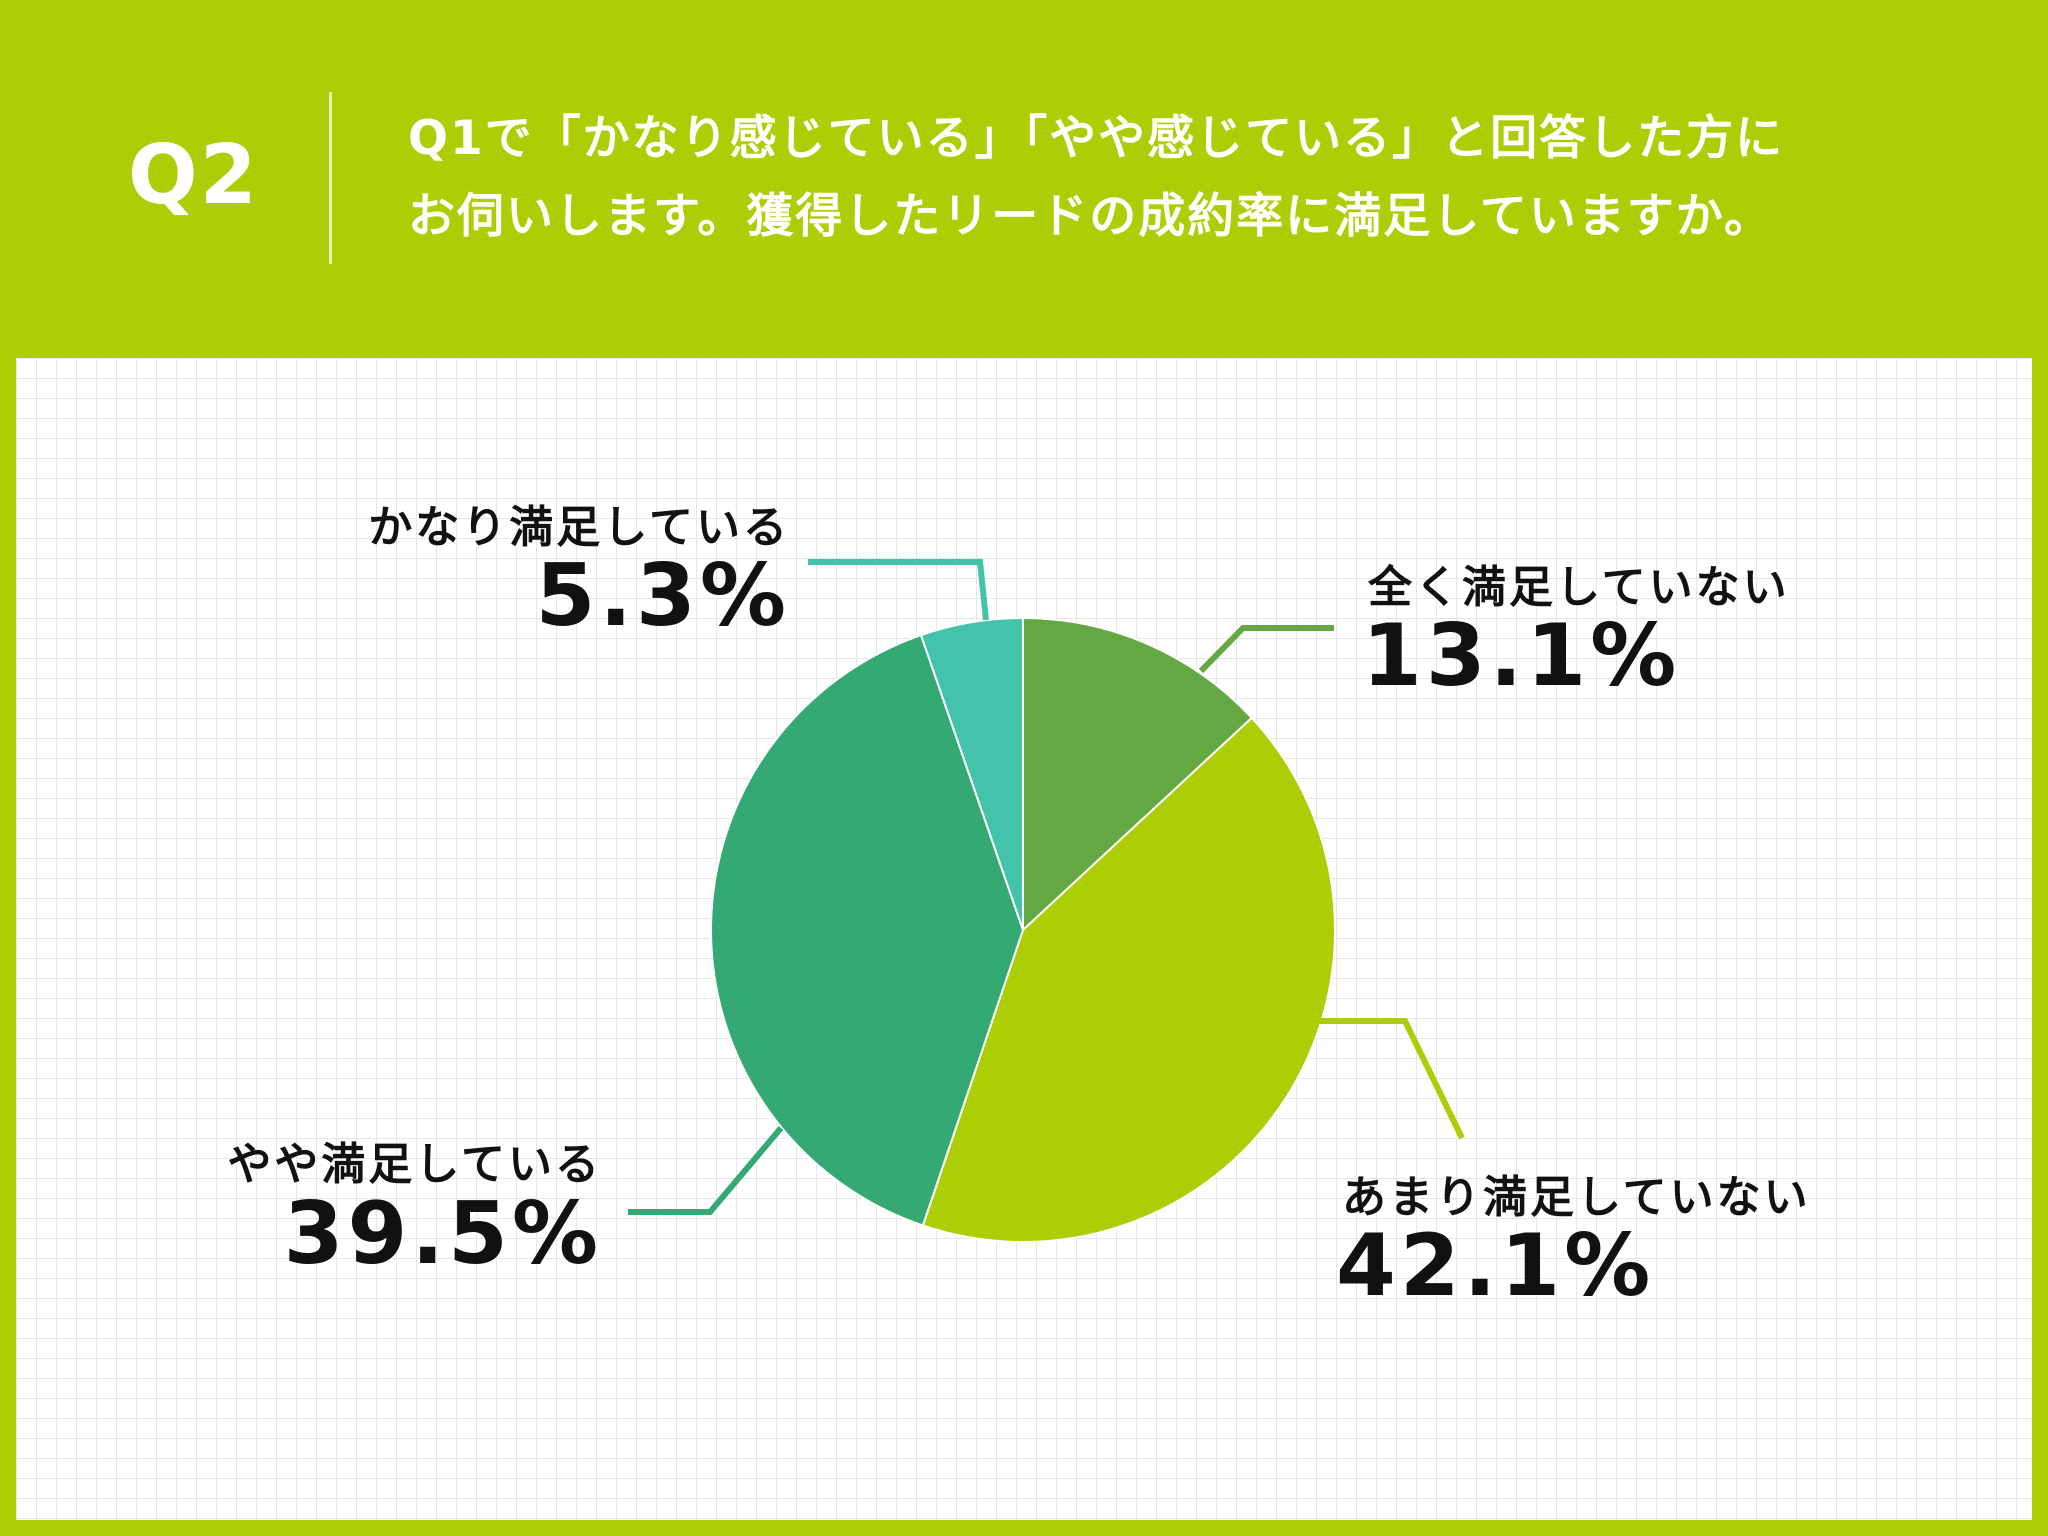  Describe the element at coordinates (662, 596) in the screenshot. I see `slice-value-fully: 5.3%` at that location.